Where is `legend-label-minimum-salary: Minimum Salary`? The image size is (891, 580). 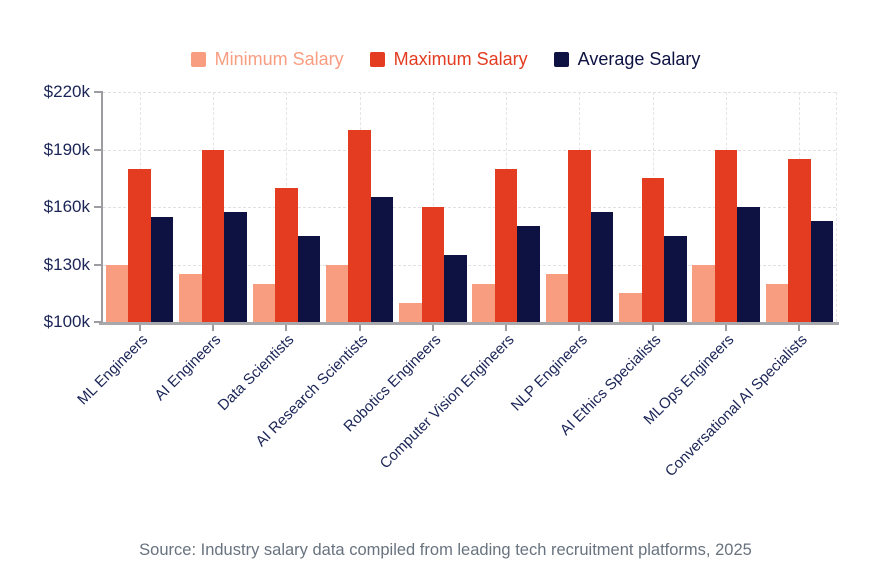
legend-label-minimum-salary: Minimum Salary is located at coordinates (279, 59).